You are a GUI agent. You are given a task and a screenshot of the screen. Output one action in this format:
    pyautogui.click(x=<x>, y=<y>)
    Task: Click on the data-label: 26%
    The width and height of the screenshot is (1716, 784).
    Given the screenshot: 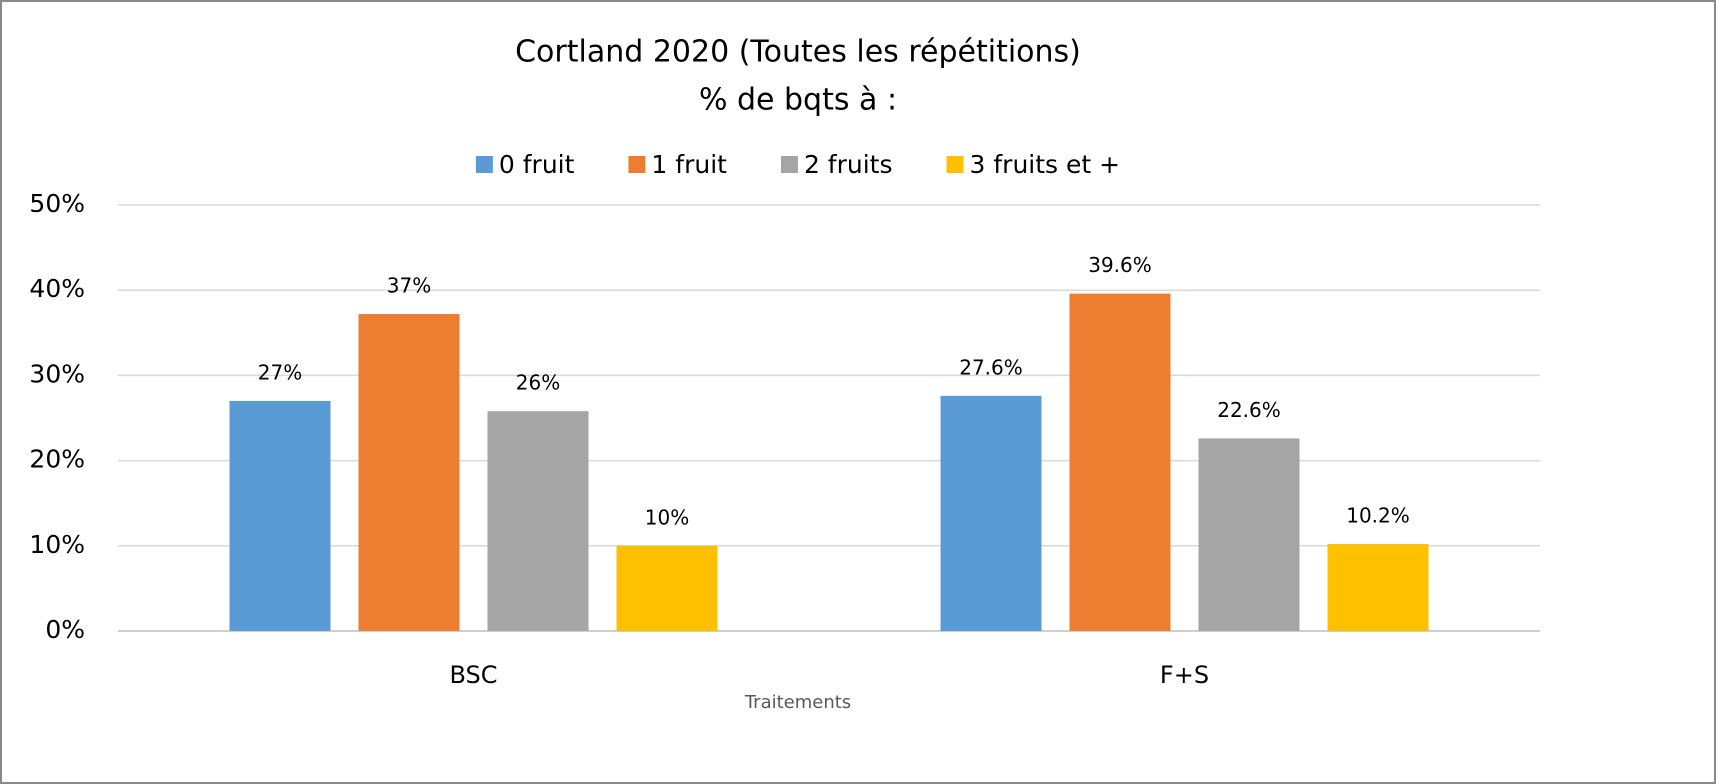 What is the action you would take?
    pyautogui.click(x=538, y=383)
    